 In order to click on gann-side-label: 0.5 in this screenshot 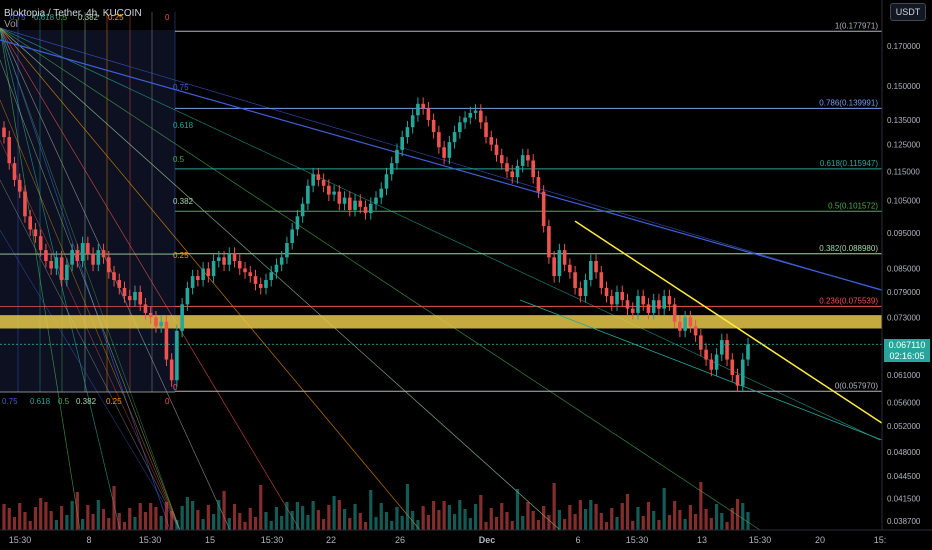, I will do `click(179, 159)`.